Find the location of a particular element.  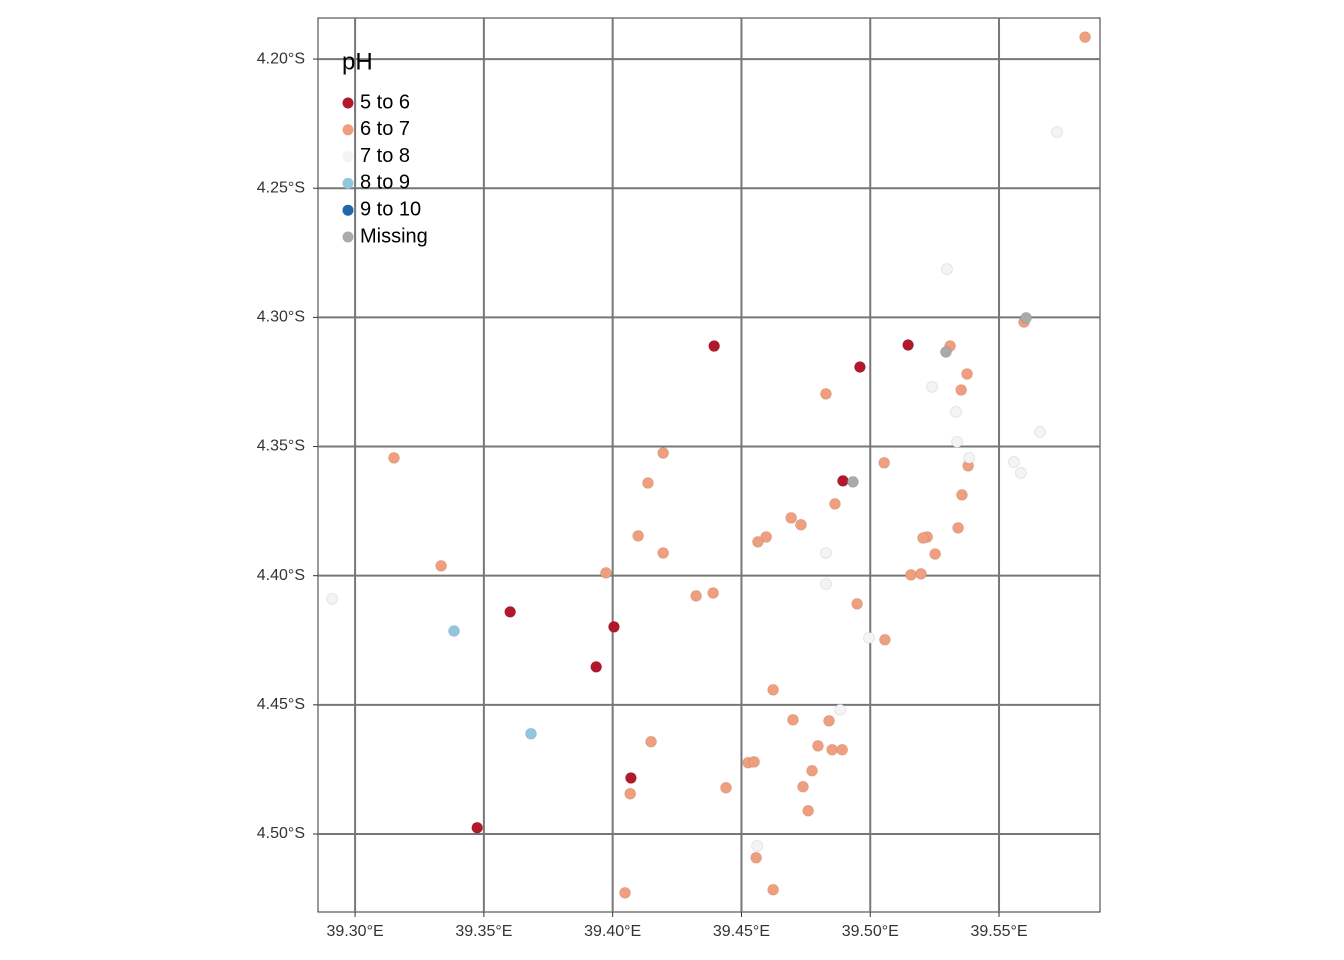

legend-label: 7 to 8 is located at coordinates (385, 156).